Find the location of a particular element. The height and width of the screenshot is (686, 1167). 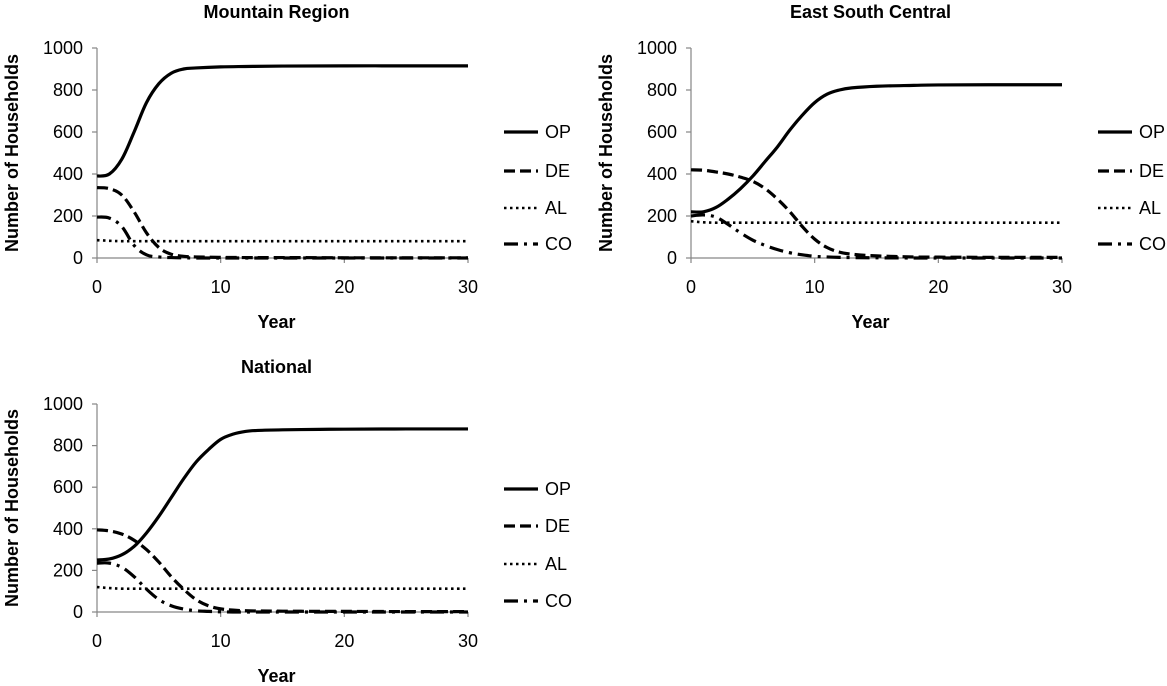

chart-title: East South Central is located at coordinates (870, 12).